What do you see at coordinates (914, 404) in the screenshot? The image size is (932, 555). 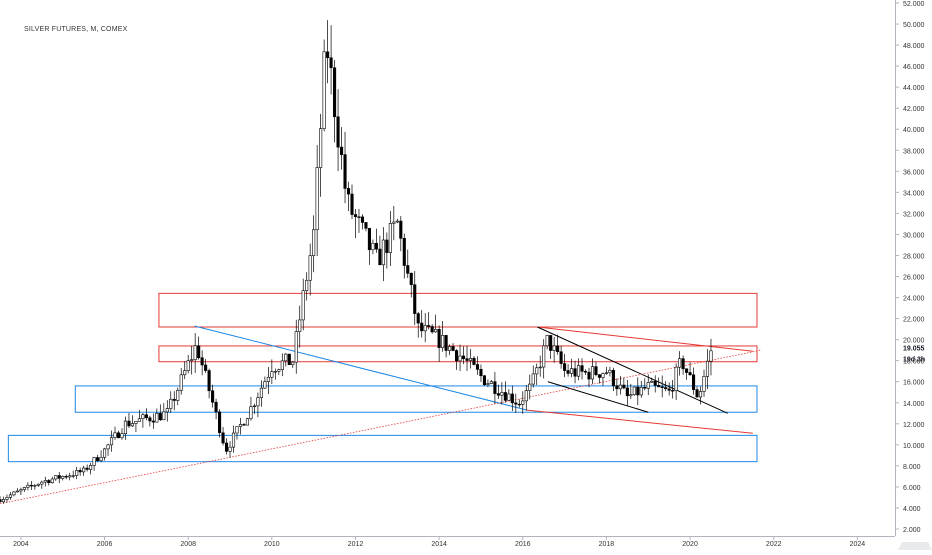 I see `y-tick-label: 14.000` at bounding box center [914, 404].